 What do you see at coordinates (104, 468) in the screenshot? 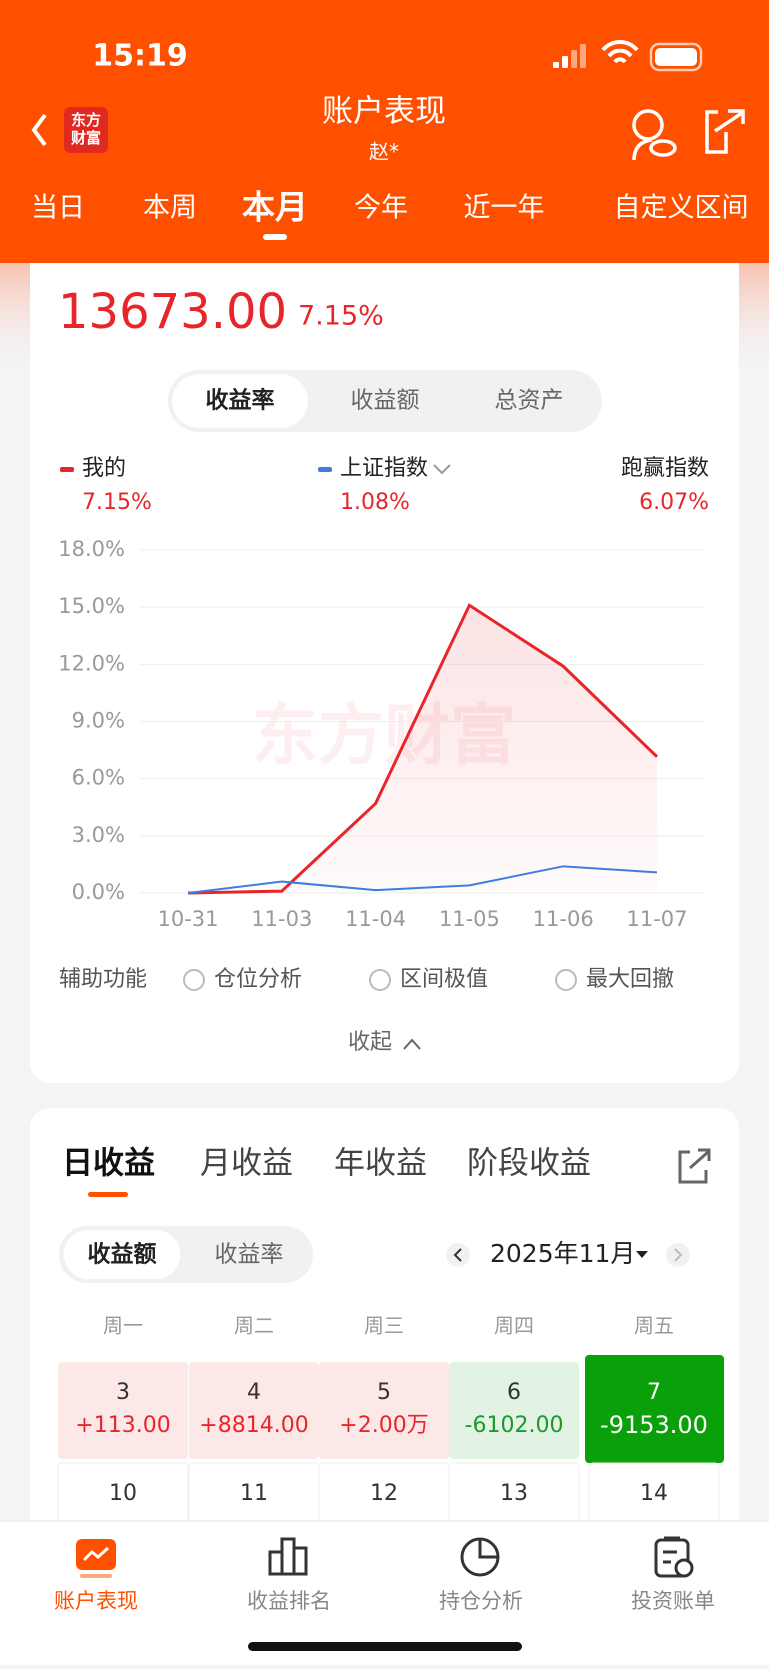
I see `legend-name: 我的` at bounding box center [104, 468].